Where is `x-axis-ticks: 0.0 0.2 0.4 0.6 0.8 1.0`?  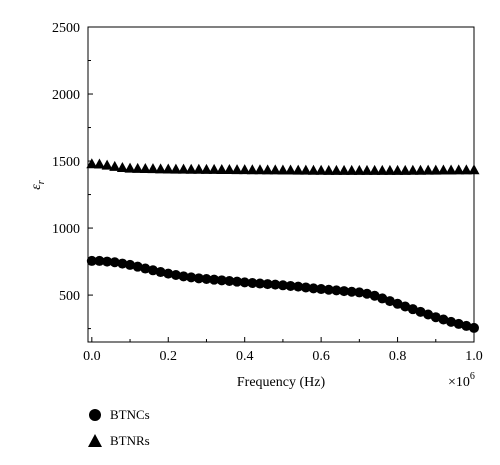
x-axis-ticks: 0.0 0.2 0.4 0.6 0.8 1.0 is located at coordinates (283, 350).